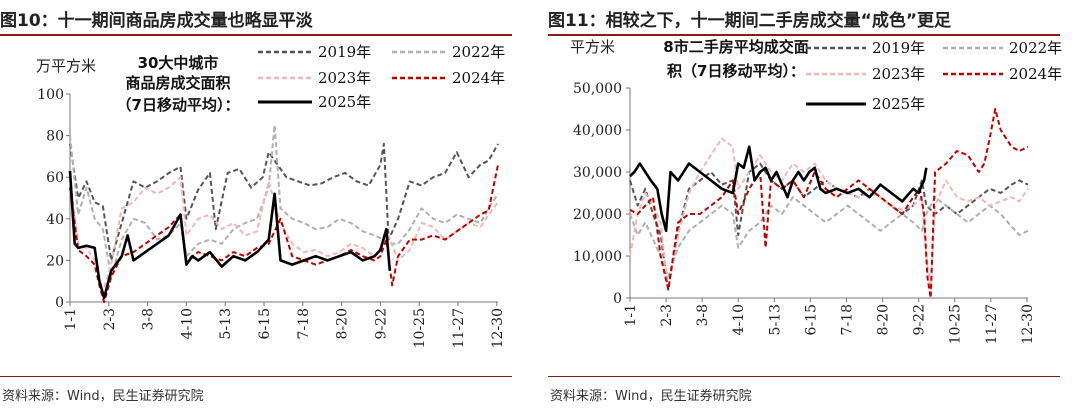  What do you see at coordinates (178, 105) in the screenshot?
I see `legend-title-line: （7日移动平均）：` at bounding box center [178, 105].